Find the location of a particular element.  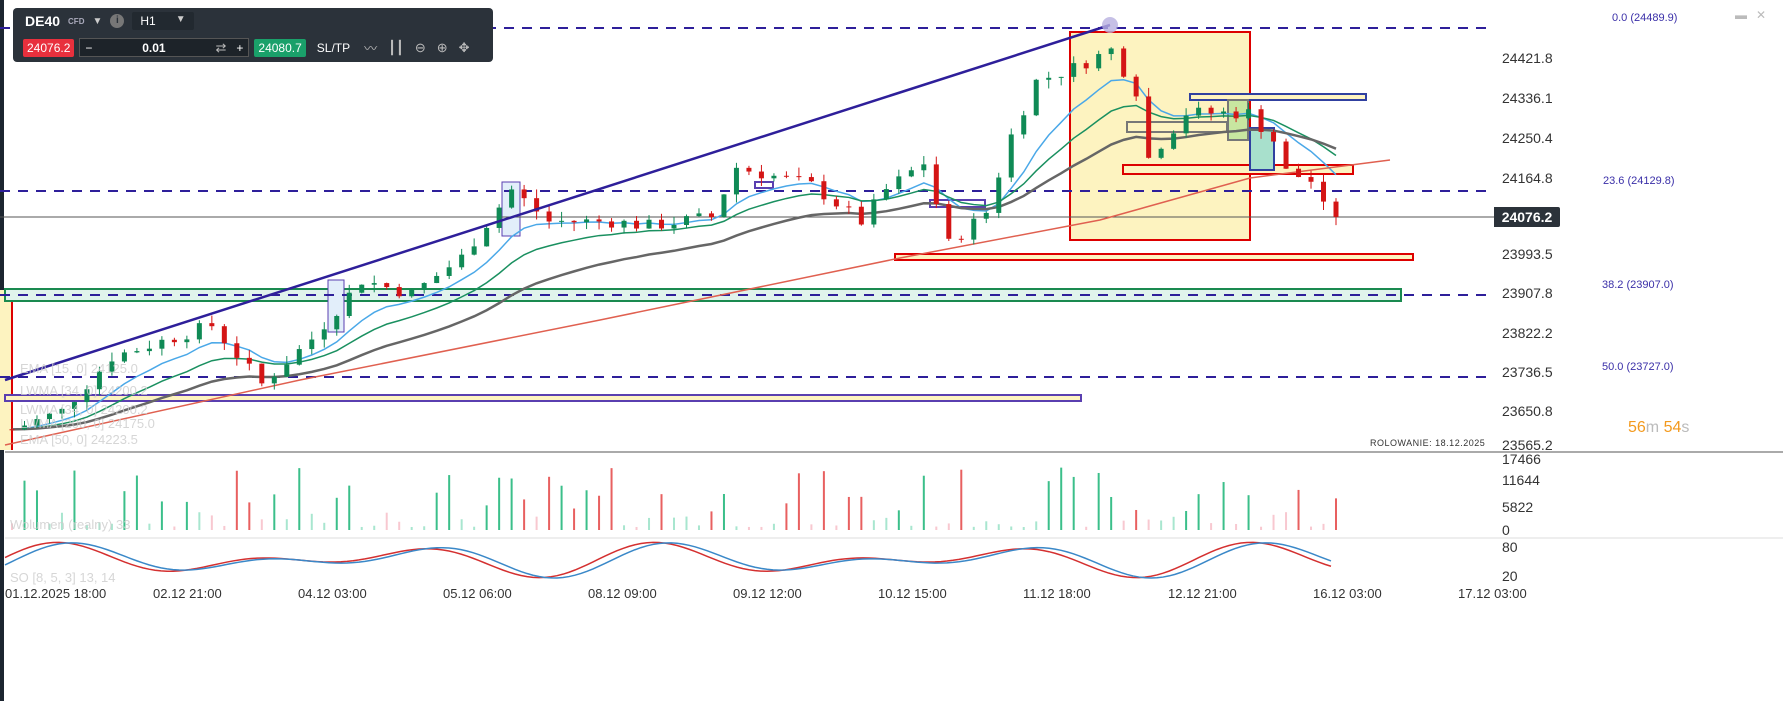

candlestick-icon: ┃┃ is located at coordinates (396, 47).